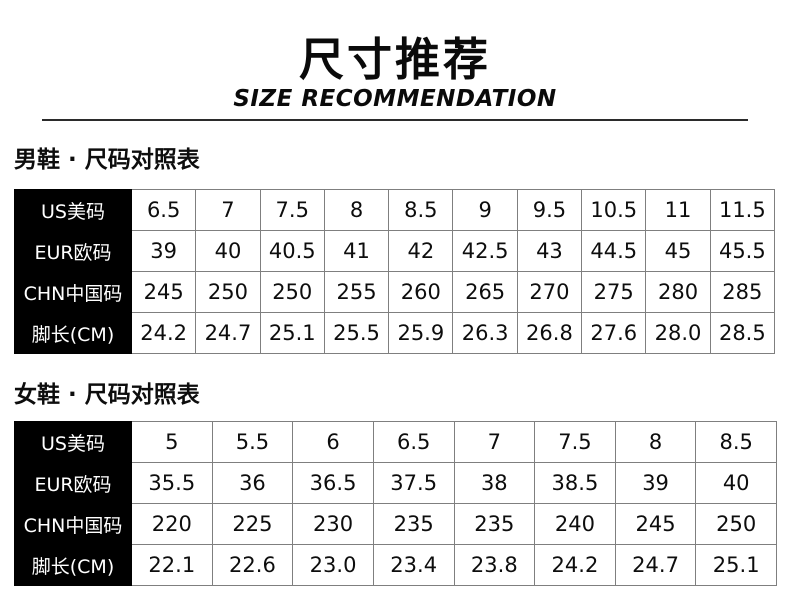  What do you see at coordinates (494, 565) in the screenshot?
I see `size-value-cell: 23.8` at bounding box center [494, 565].